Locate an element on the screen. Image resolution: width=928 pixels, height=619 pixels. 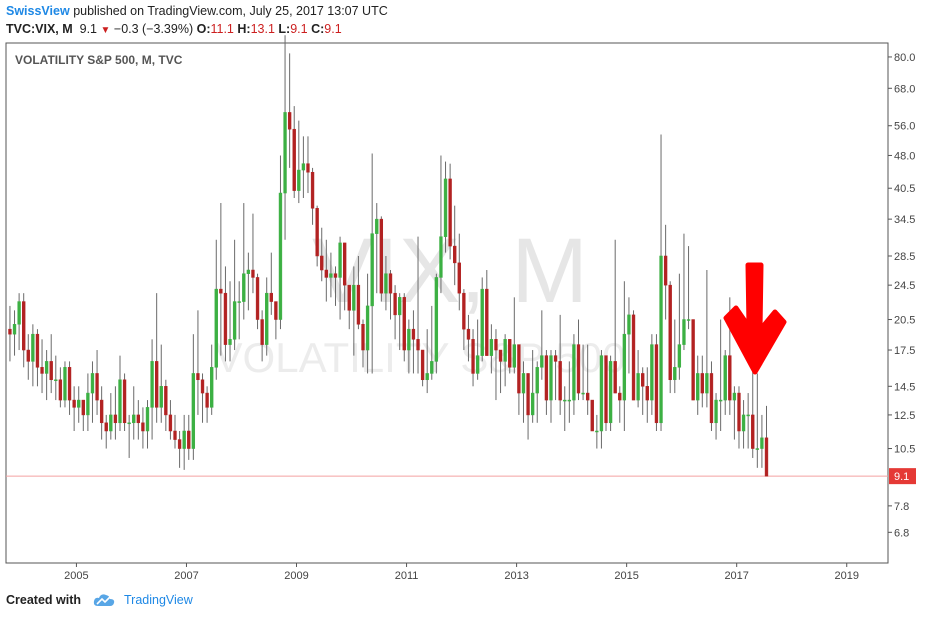
last-price-tag is located at coordinates (902, 476).